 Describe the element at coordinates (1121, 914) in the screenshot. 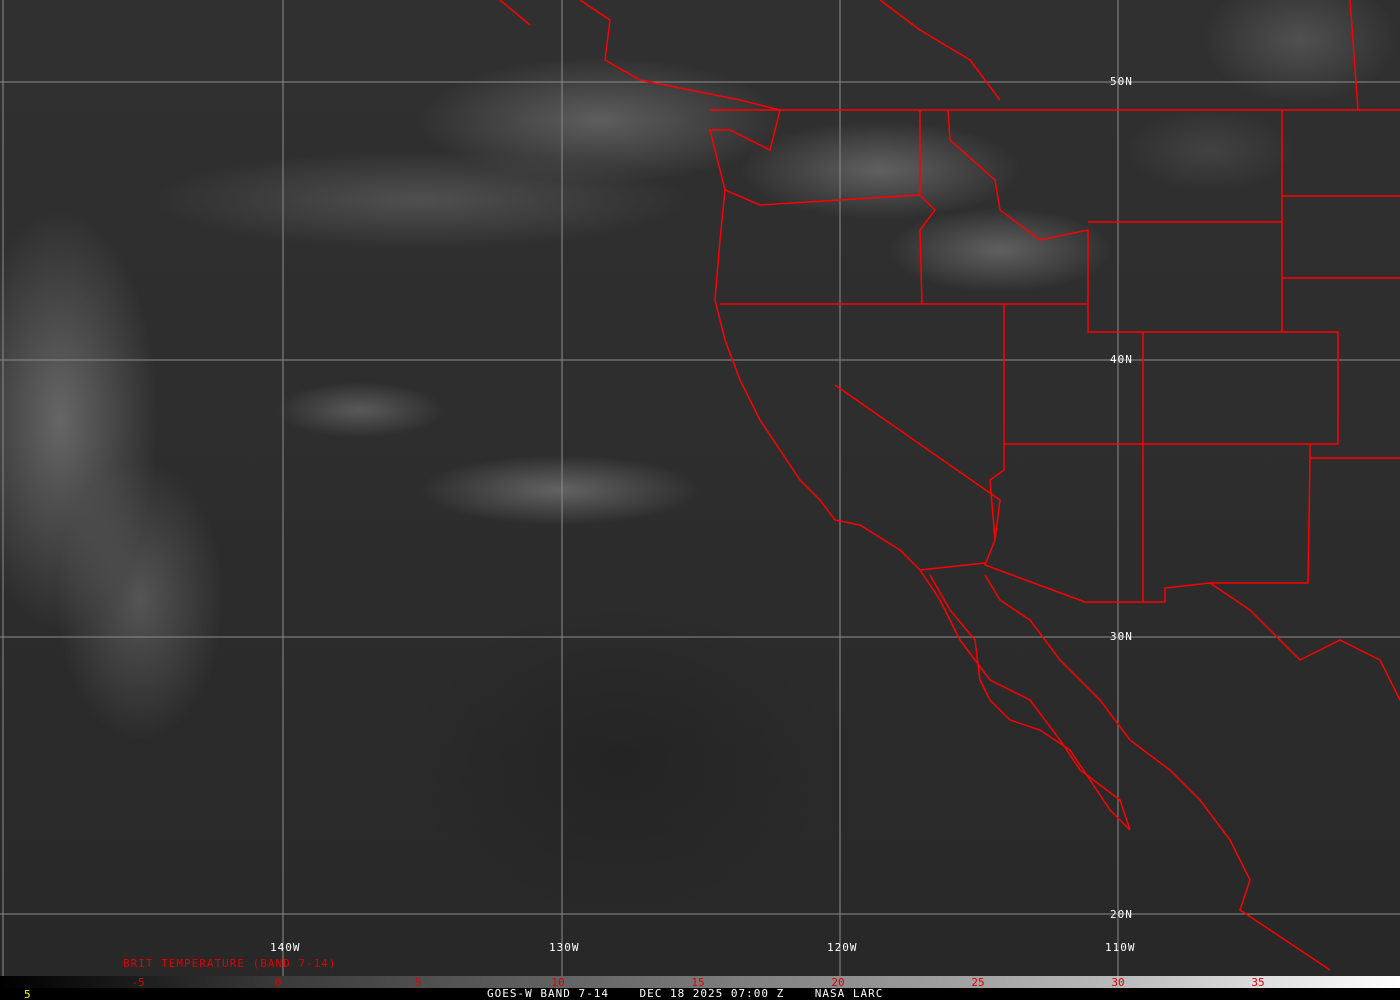

I see `lat-label-20n: 20N` at that location.